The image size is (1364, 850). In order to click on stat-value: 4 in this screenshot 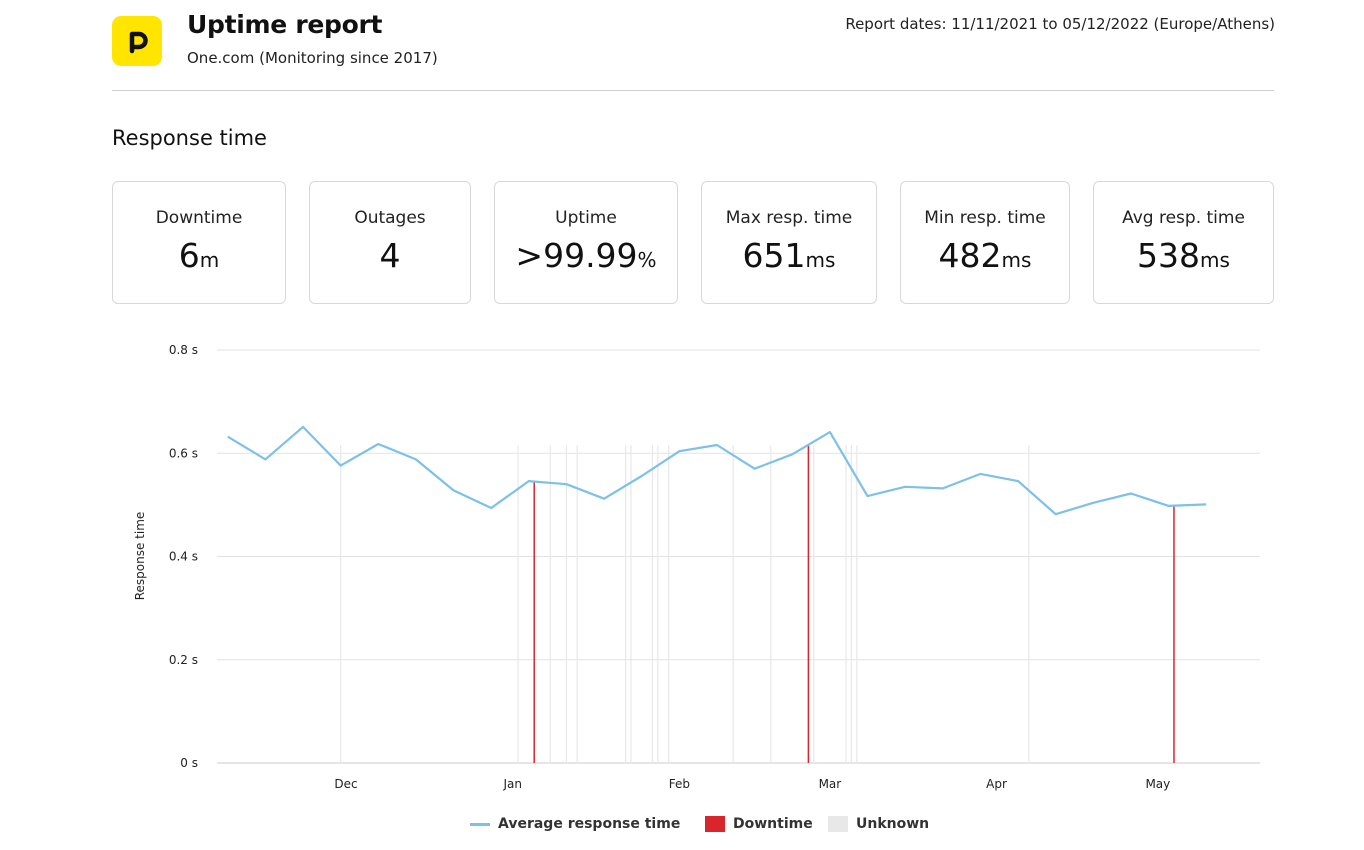, I will do `click(390, 255)`.